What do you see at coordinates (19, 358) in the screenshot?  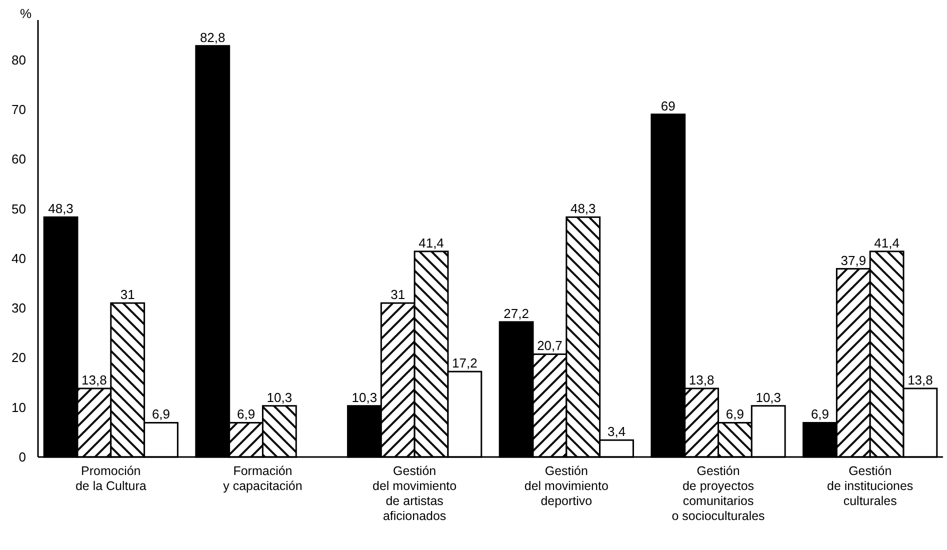 I see `y-tick-label: 20` at bounding box center [19, 358].